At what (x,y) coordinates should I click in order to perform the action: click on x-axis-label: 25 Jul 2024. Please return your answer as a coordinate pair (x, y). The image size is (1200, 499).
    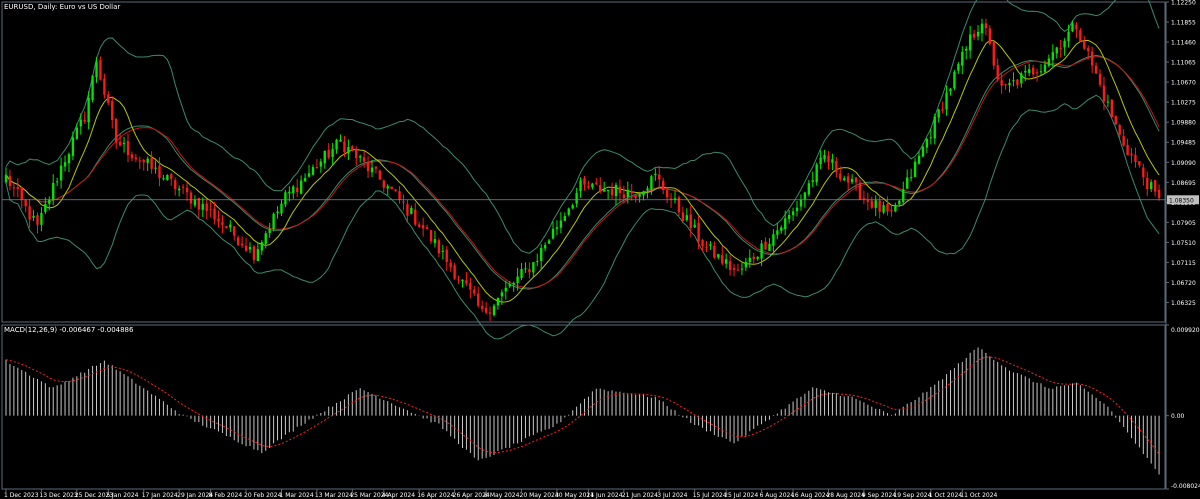
    Looking at the image, I should click on (741, 495).